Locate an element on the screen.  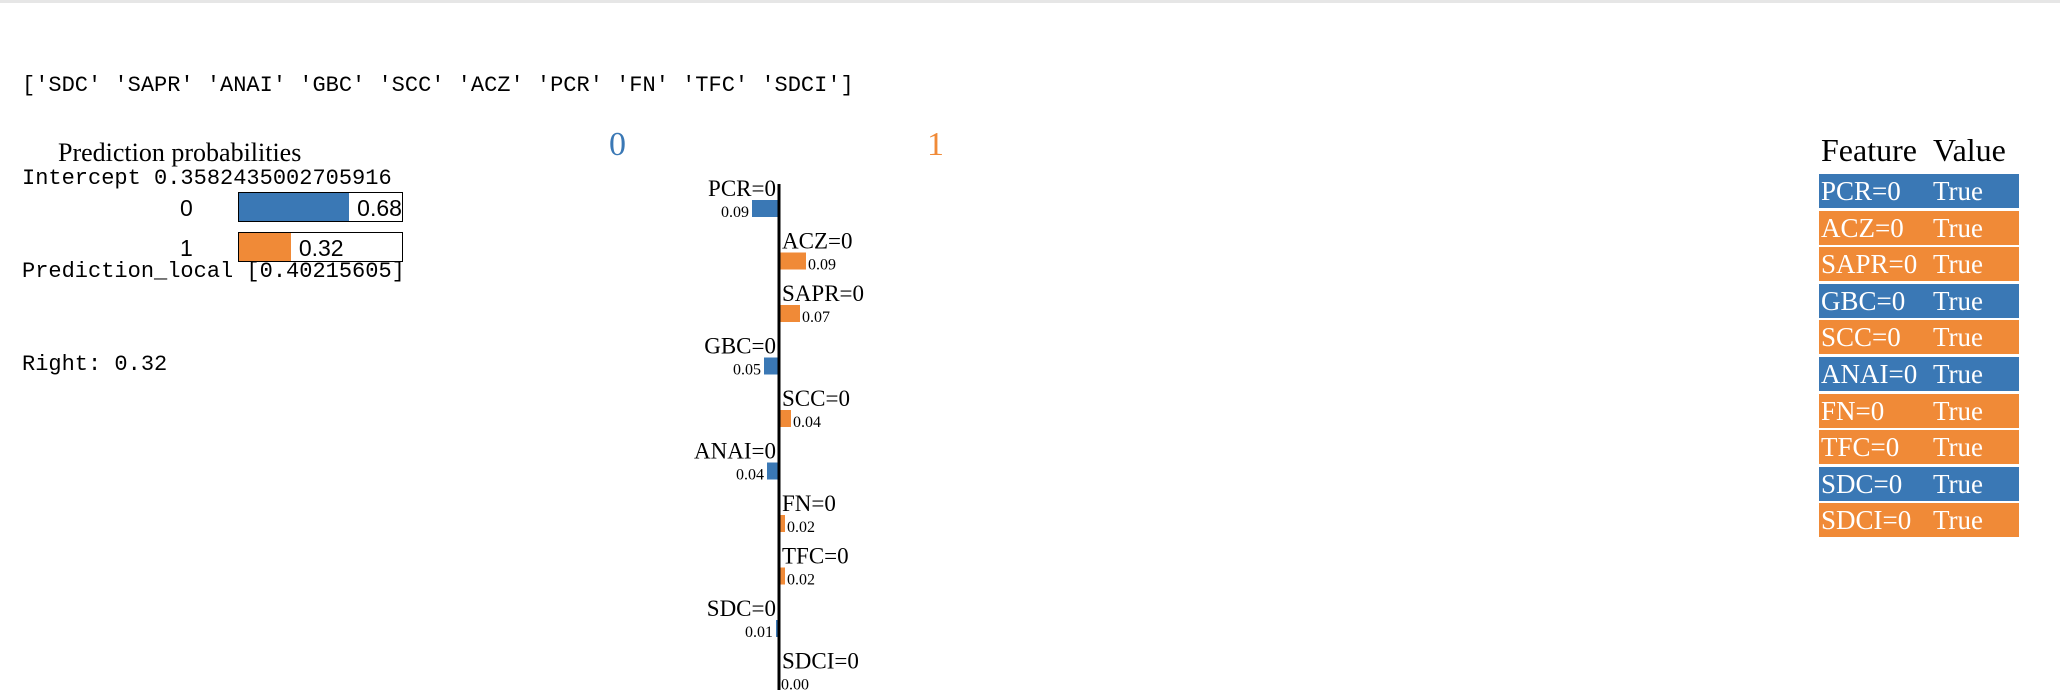
table-row: SCC=0 True is located at coordinates (1919, 337).